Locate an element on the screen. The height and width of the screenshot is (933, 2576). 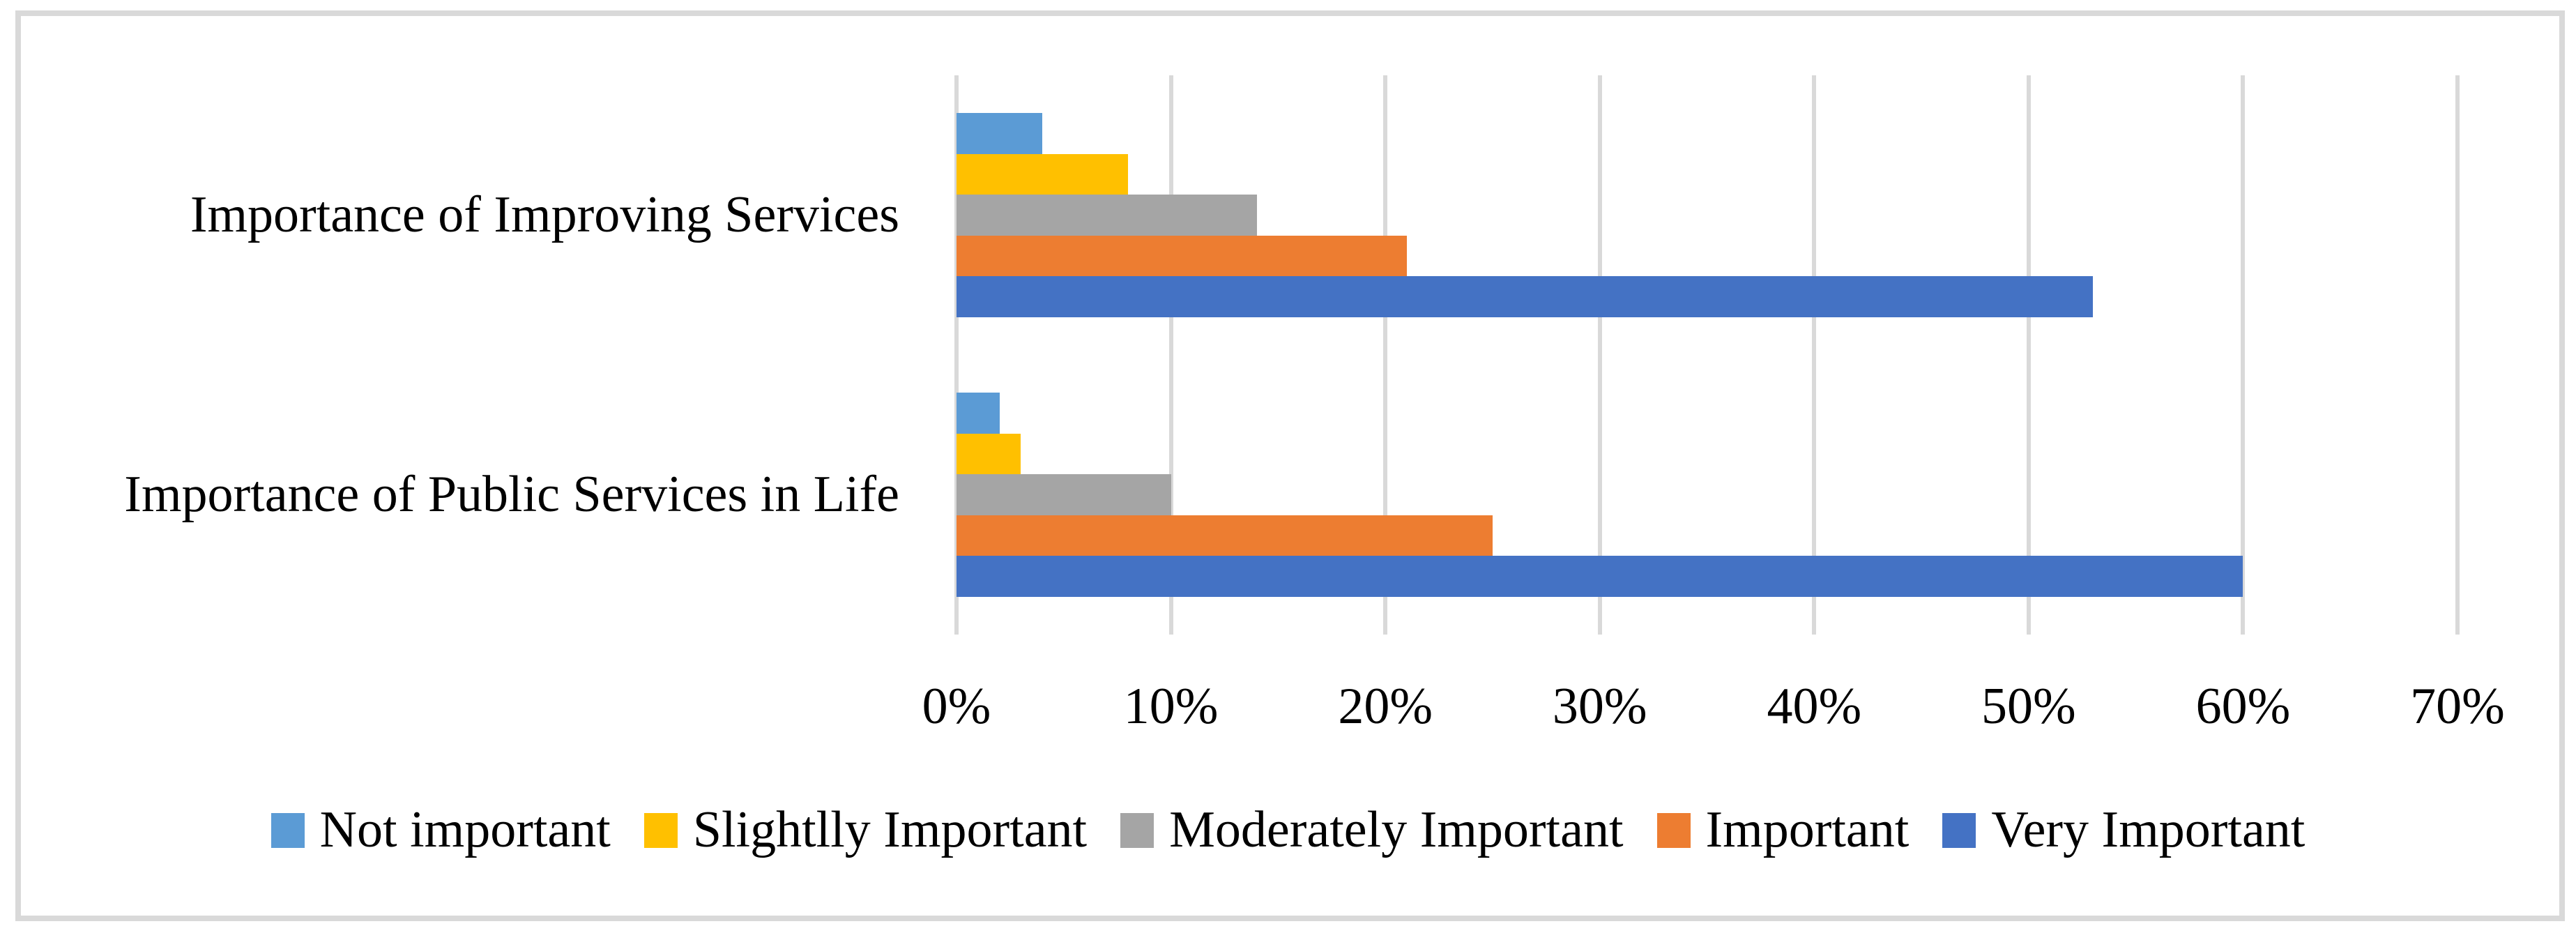
legend-item: Moderately Important is located at coordinates (1372, 829).